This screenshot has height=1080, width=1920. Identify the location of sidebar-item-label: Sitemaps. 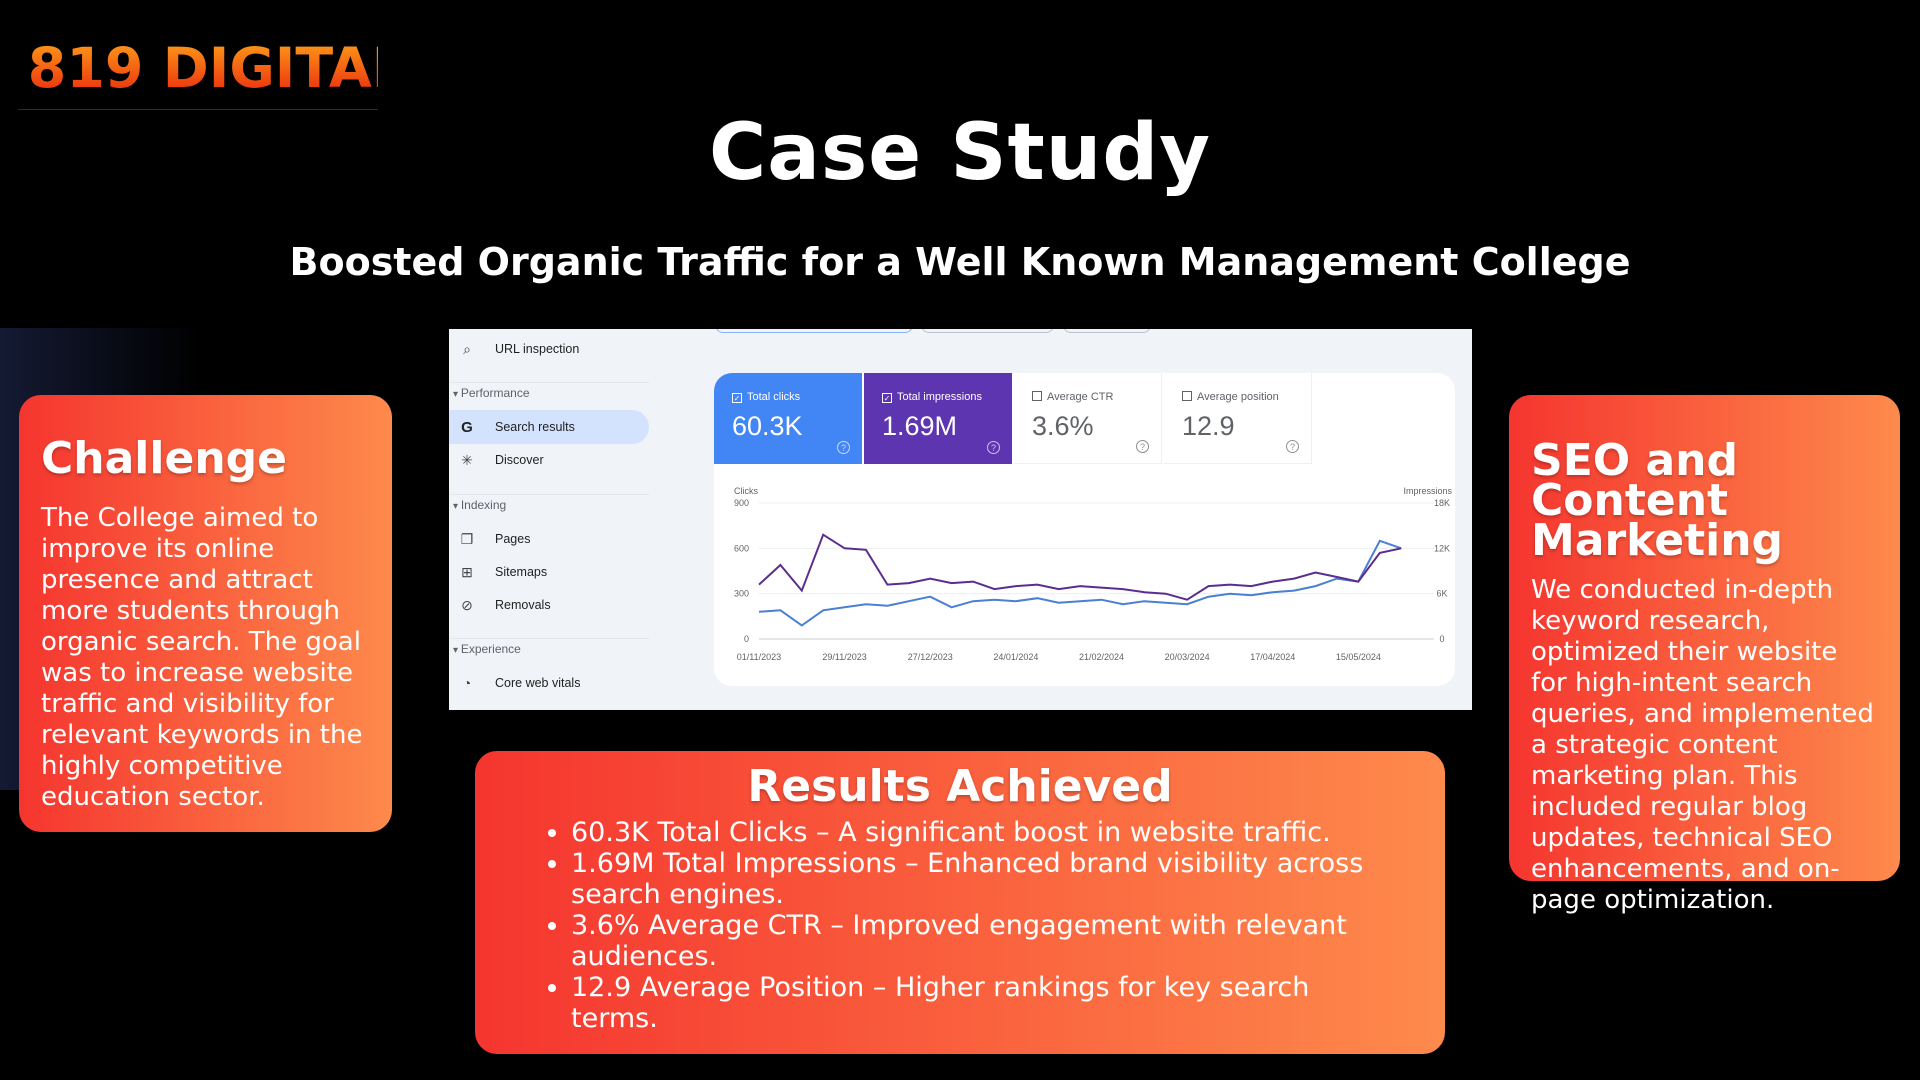
(521, 572).